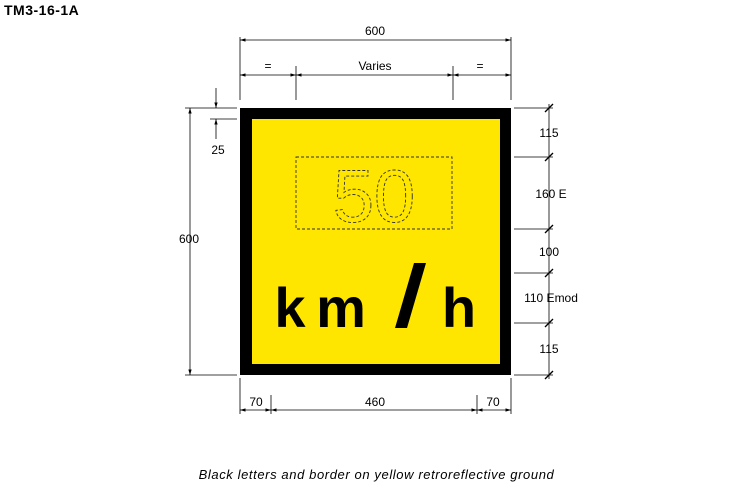  What do you see at coordinates (375, 31) in the screenshot?
I see `dim-overall-width: 600` at bounding box center [375, 31].